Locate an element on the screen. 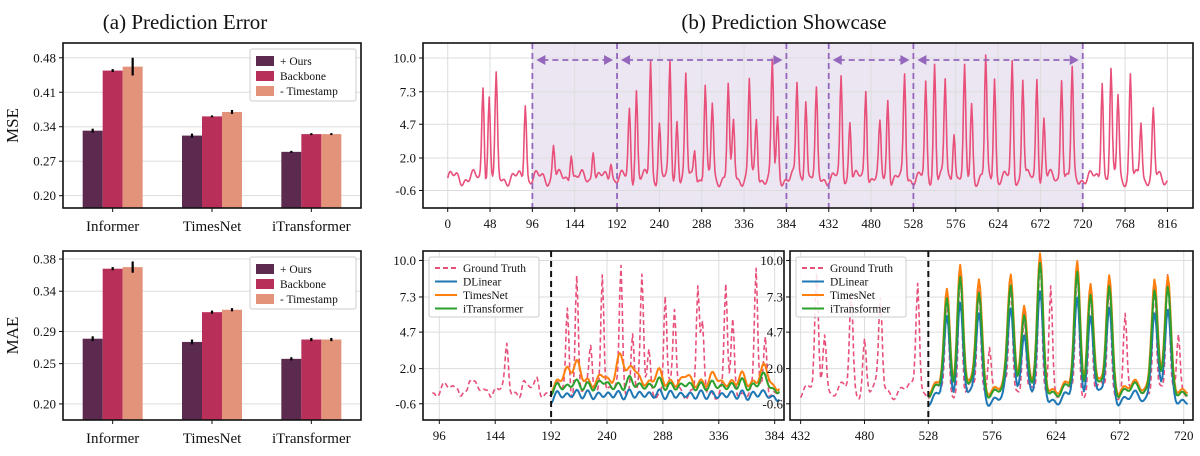 Image resolution: width=1200 pixels, height=456 pixels. y-tick-label: 0.29 is located at coordinates (44, 331).